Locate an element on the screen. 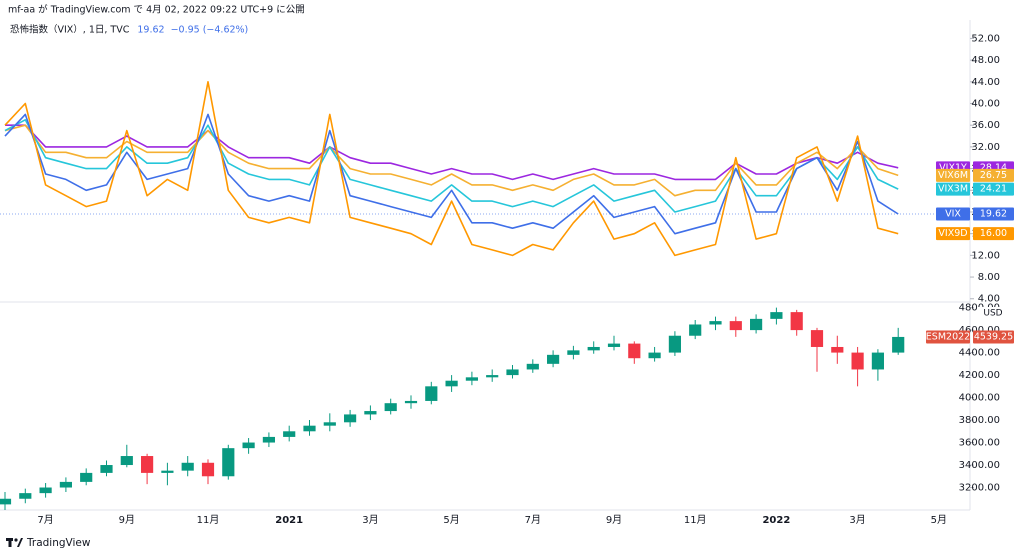  price-tag-name: ESM2022 is located at coordinates (948, 336).